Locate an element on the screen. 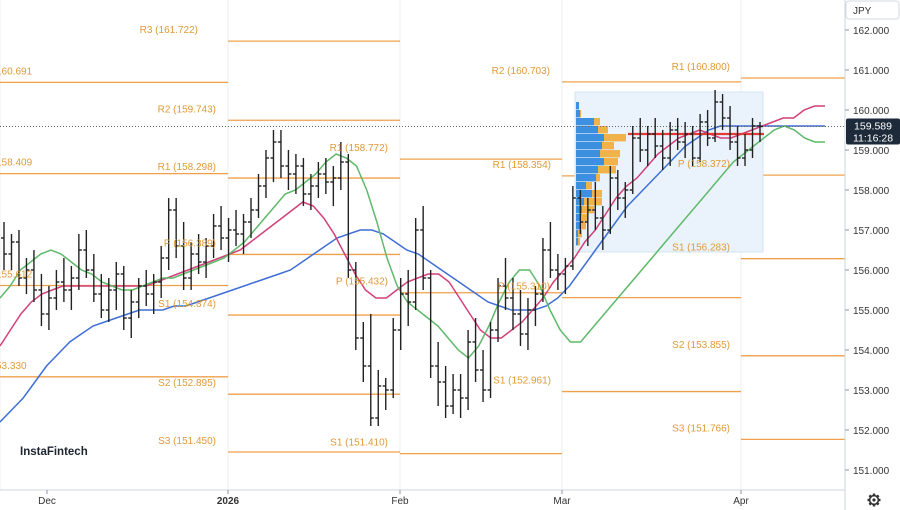  pivot-label: S2 (152.895) is located at coordinates (187, 383).